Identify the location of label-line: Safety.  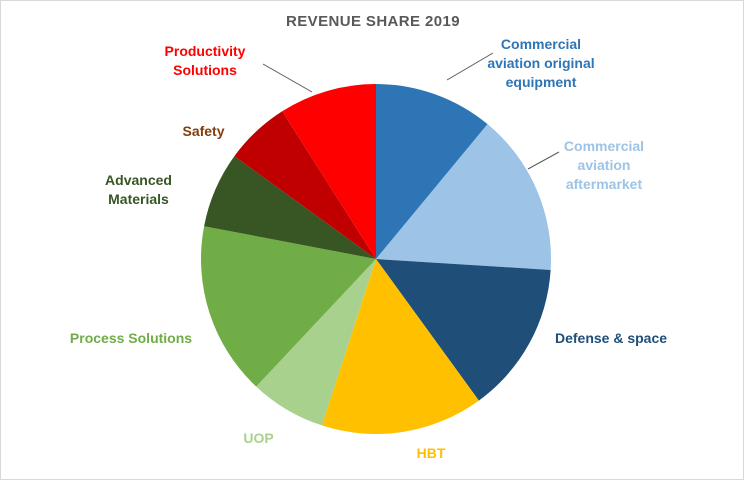
(203, 131).